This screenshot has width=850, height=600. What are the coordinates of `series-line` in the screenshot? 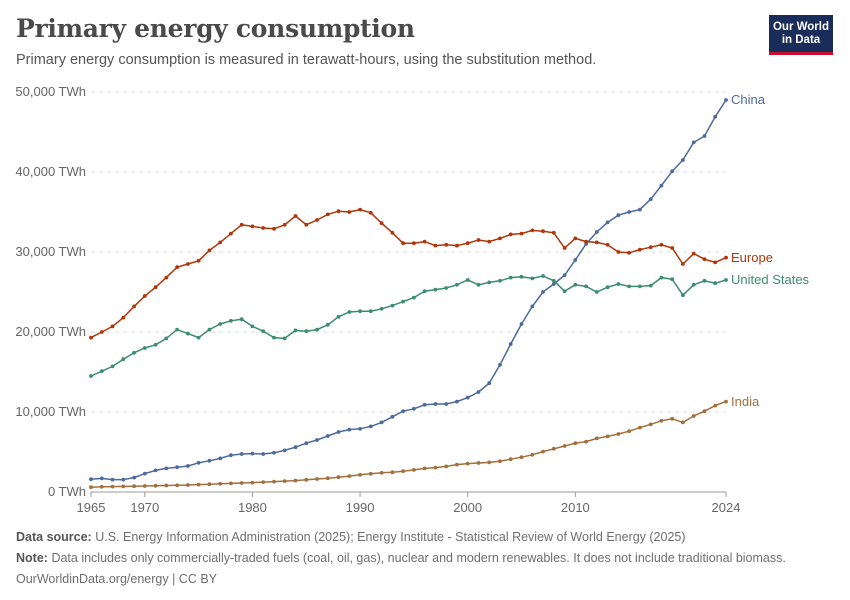 It's located at (408, 326).